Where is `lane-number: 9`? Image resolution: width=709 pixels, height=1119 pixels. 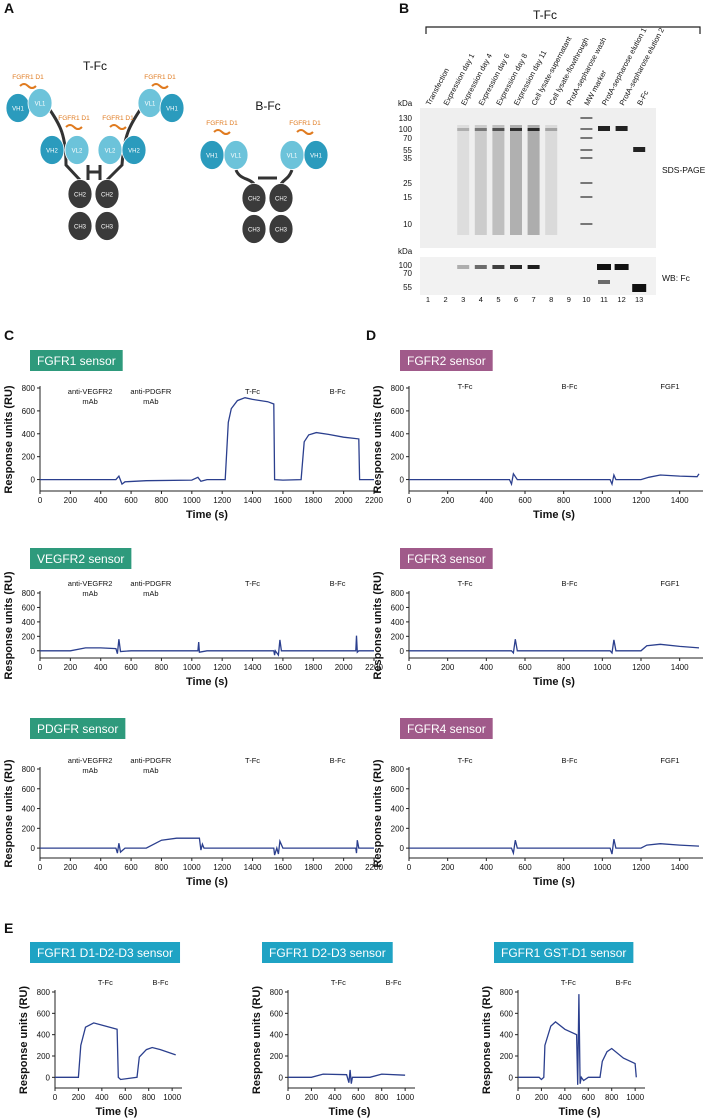
lane-number: 9 is located at coordinates (569, 299).